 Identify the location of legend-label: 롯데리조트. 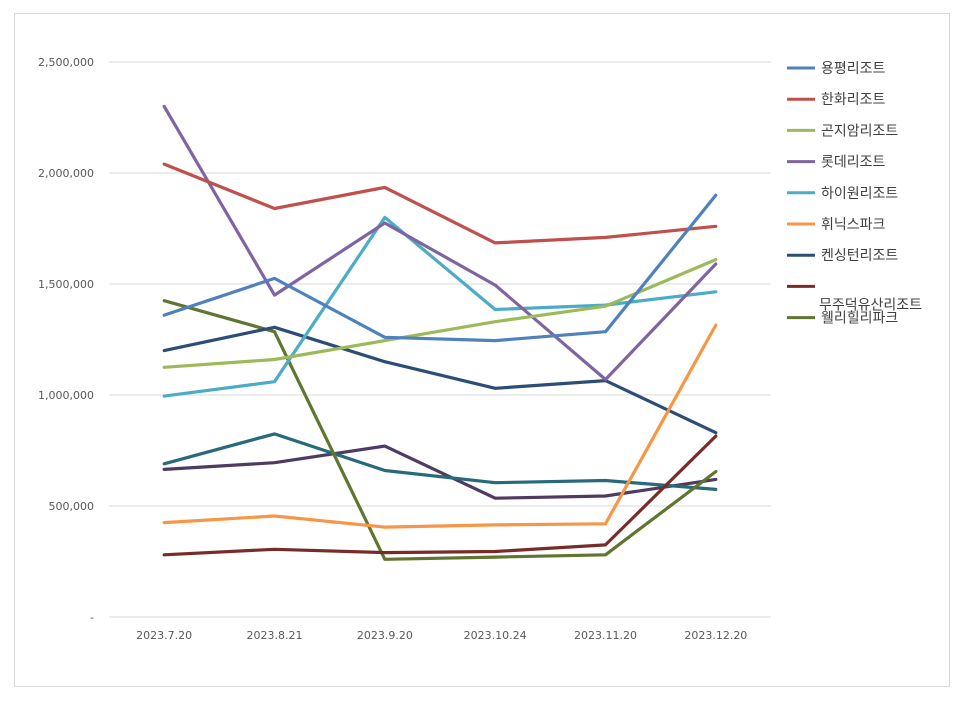
(853, 163).